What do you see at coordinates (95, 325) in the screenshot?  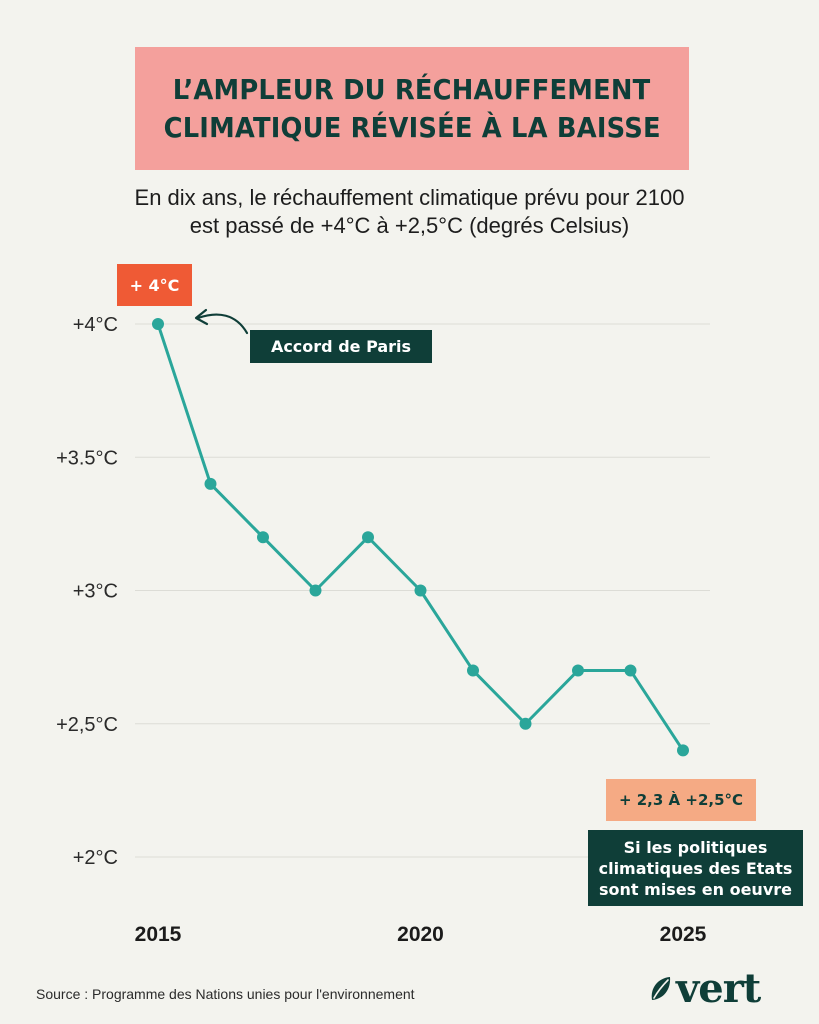 I see `y-tick-label: +4°C` at bounding box center [95, 325].